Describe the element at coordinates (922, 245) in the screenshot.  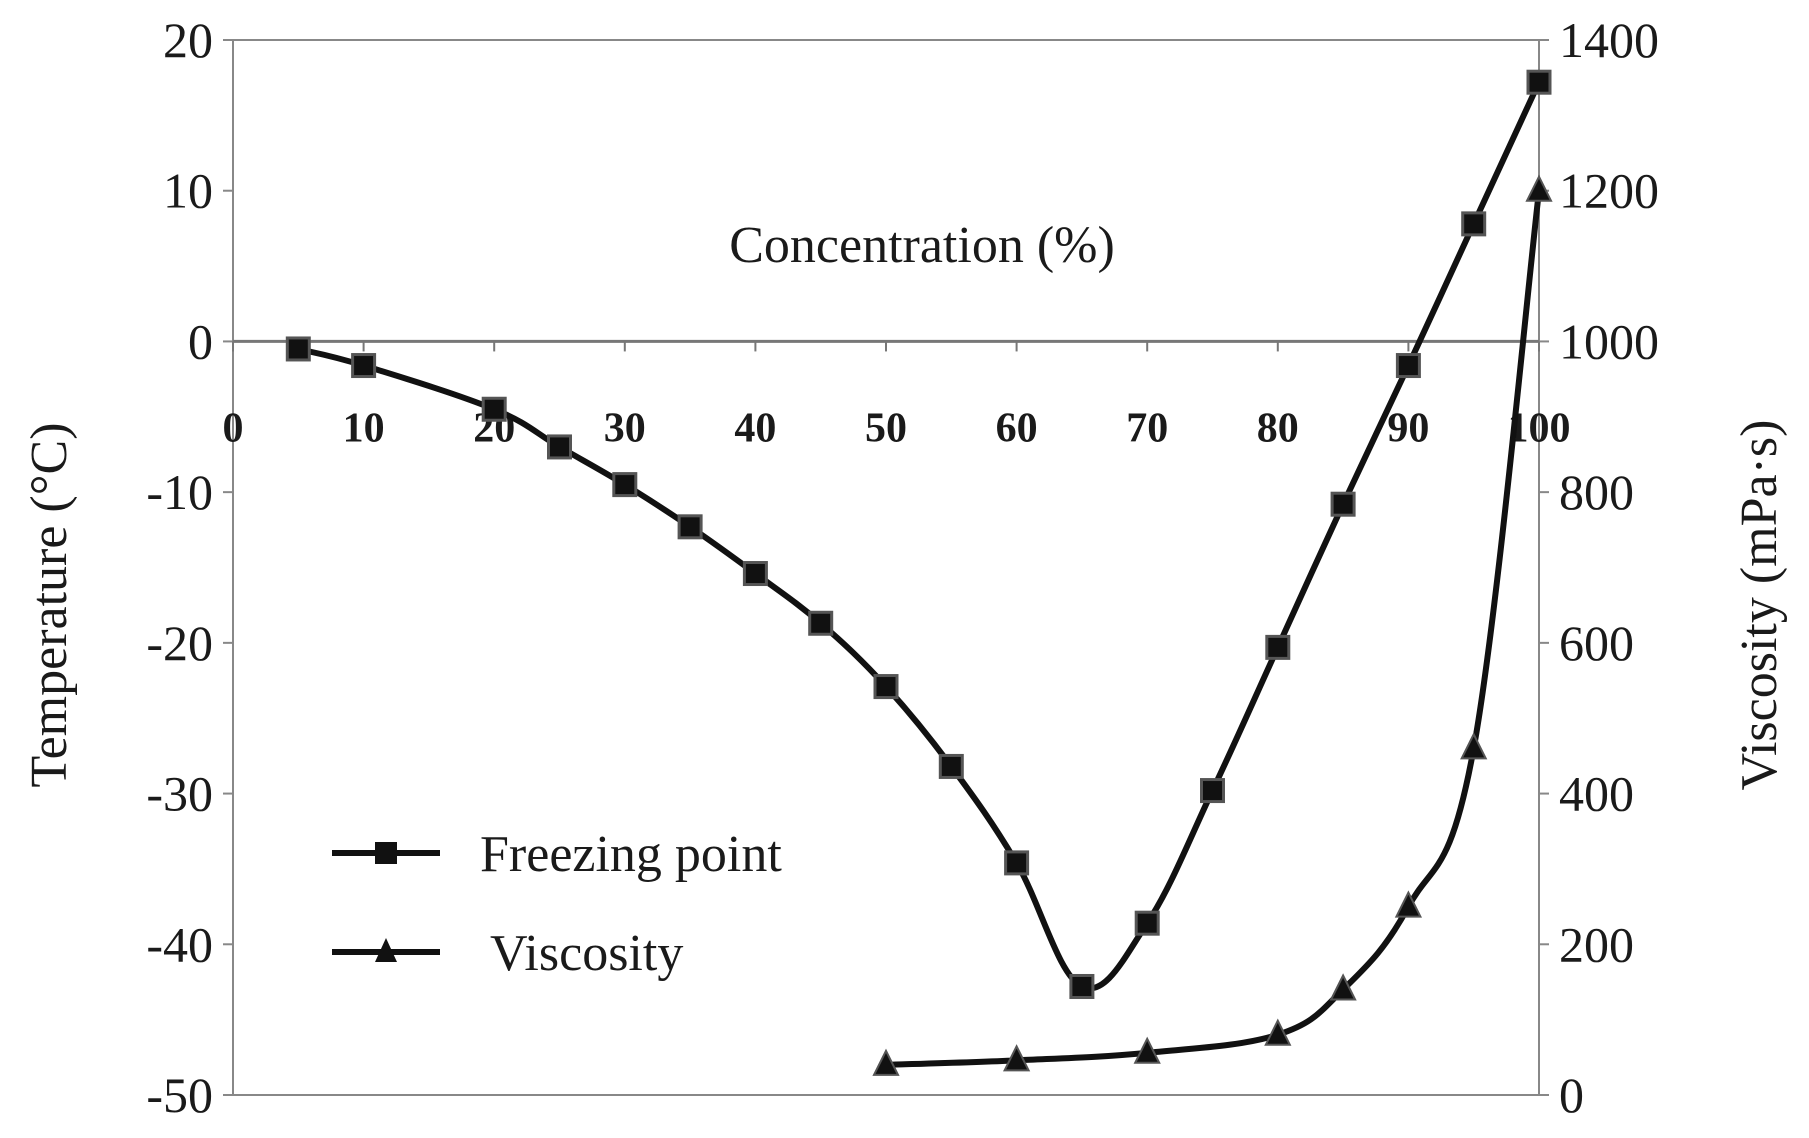
I see `x-axis-title: Concentration (%)` at that location.